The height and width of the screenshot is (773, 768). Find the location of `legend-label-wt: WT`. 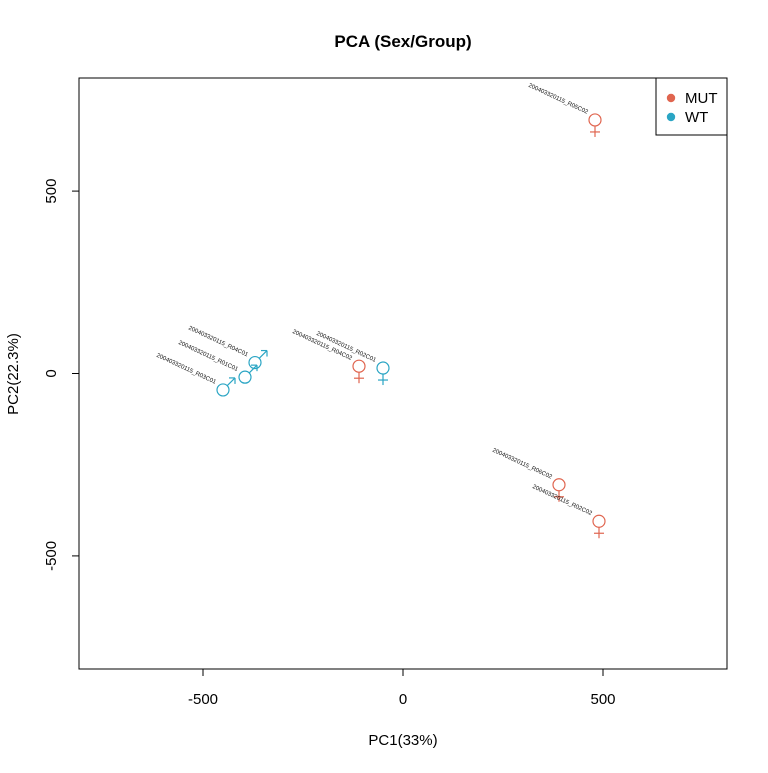

legend-label-wt: WT is located at coordinates (696, 117).